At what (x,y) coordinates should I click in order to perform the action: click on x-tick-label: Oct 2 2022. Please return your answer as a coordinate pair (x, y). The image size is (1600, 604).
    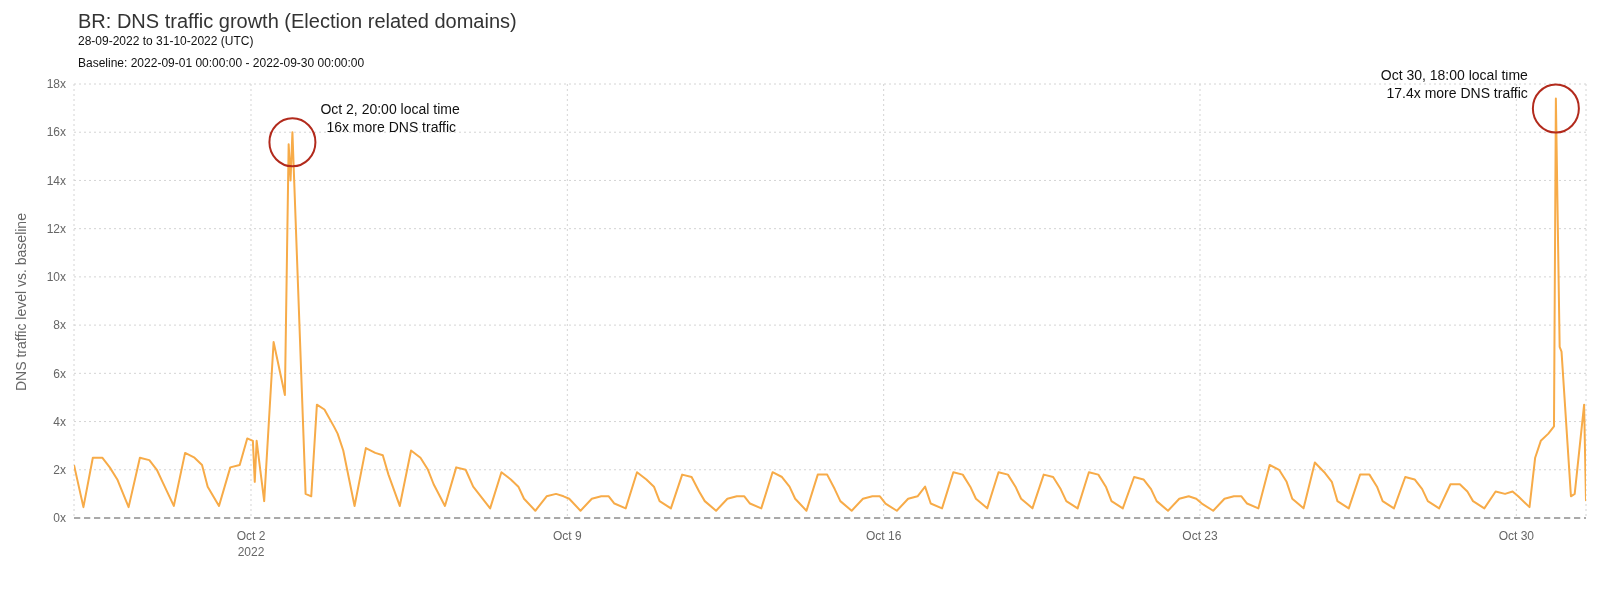
    Looking at the image, I should click on (251, 544).